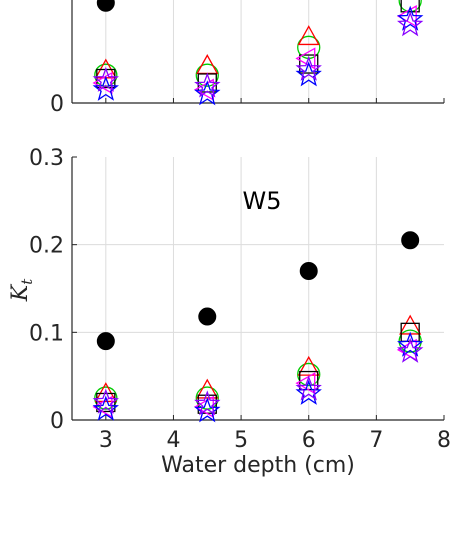 This screenshot has width=474, height=559. Describe the element at coordinates (173, 440) in the screenshot. I see `x-tick-label: 4` at that location.